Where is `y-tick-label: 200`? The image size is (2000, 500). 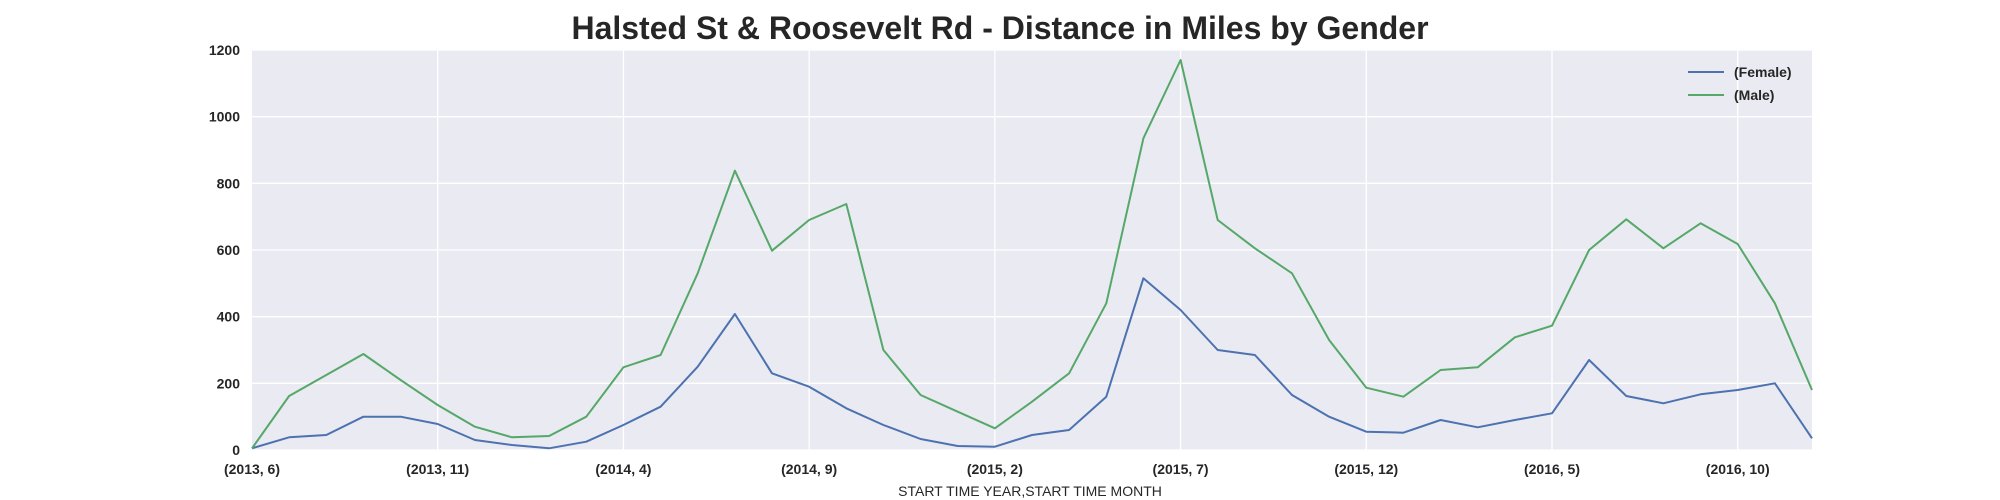 y-tick-label: 200 is located at coordinates (229, 383).